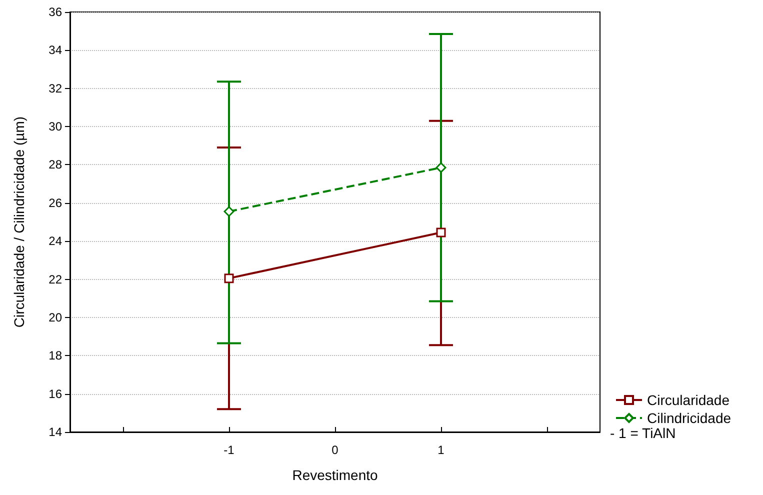  I want to click on y-tick-label: 18, so click(55, 355).